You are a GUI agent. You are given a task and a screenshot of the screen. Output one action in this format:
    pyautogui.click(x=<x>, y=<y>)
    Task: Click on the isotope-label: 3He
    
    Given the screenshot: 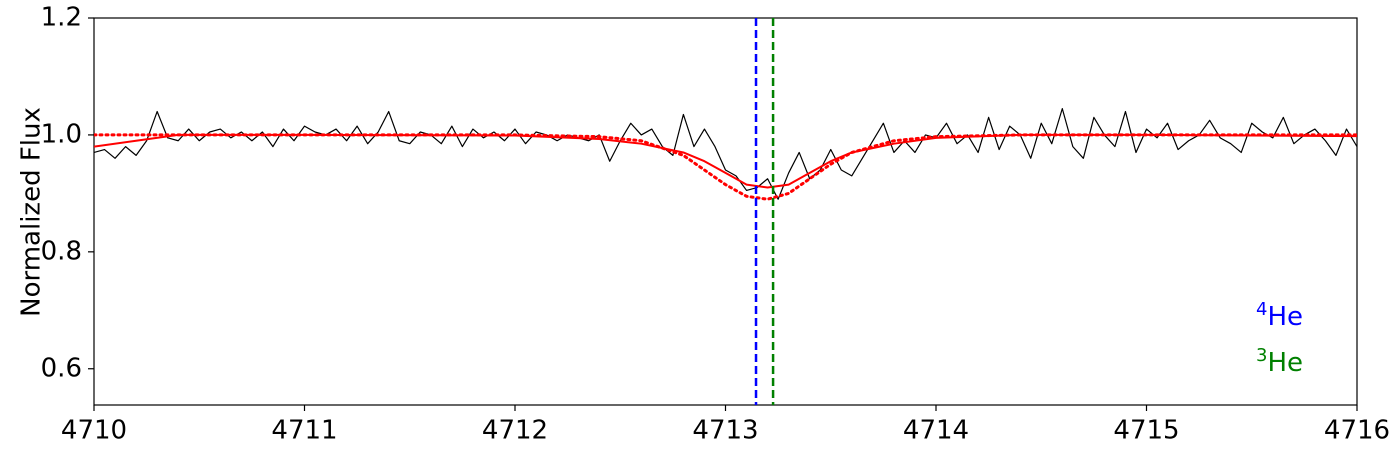 What is the action you would take?
    pyautogui.click(x=1279, y=361)
    